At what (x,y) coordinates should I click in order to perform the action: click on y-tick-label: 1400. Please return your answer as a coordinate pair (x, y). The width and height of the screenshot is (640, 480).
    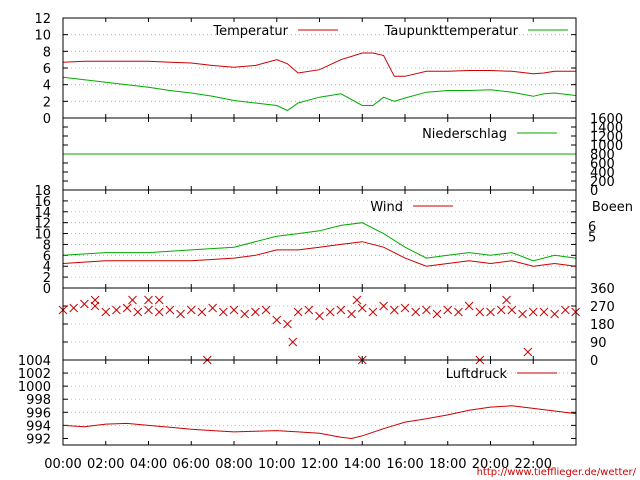
    Looking at the image, I should click on (606, 128).